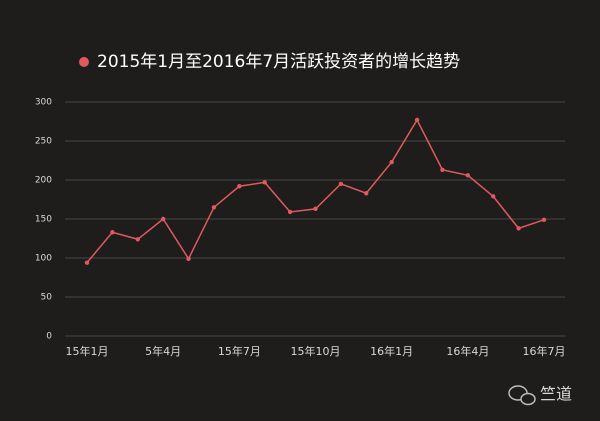 Image resolution: width=600 pixels, height=421 pixels. I want to click on x-tick-label: 16年1月, so click(391, 351).